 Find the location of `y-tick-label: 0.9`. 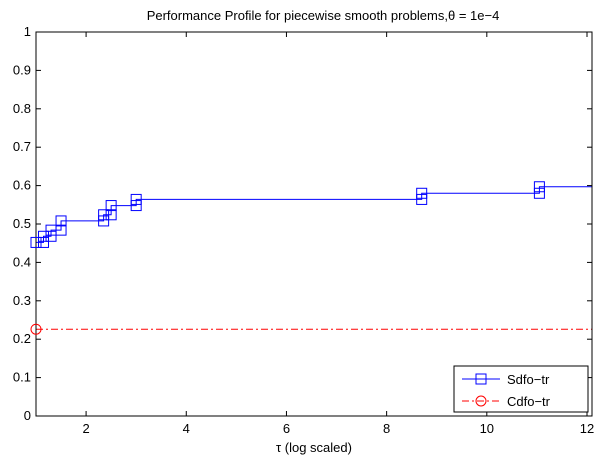

y-tick-label: 0.9 is located at coordinates (22, 69).